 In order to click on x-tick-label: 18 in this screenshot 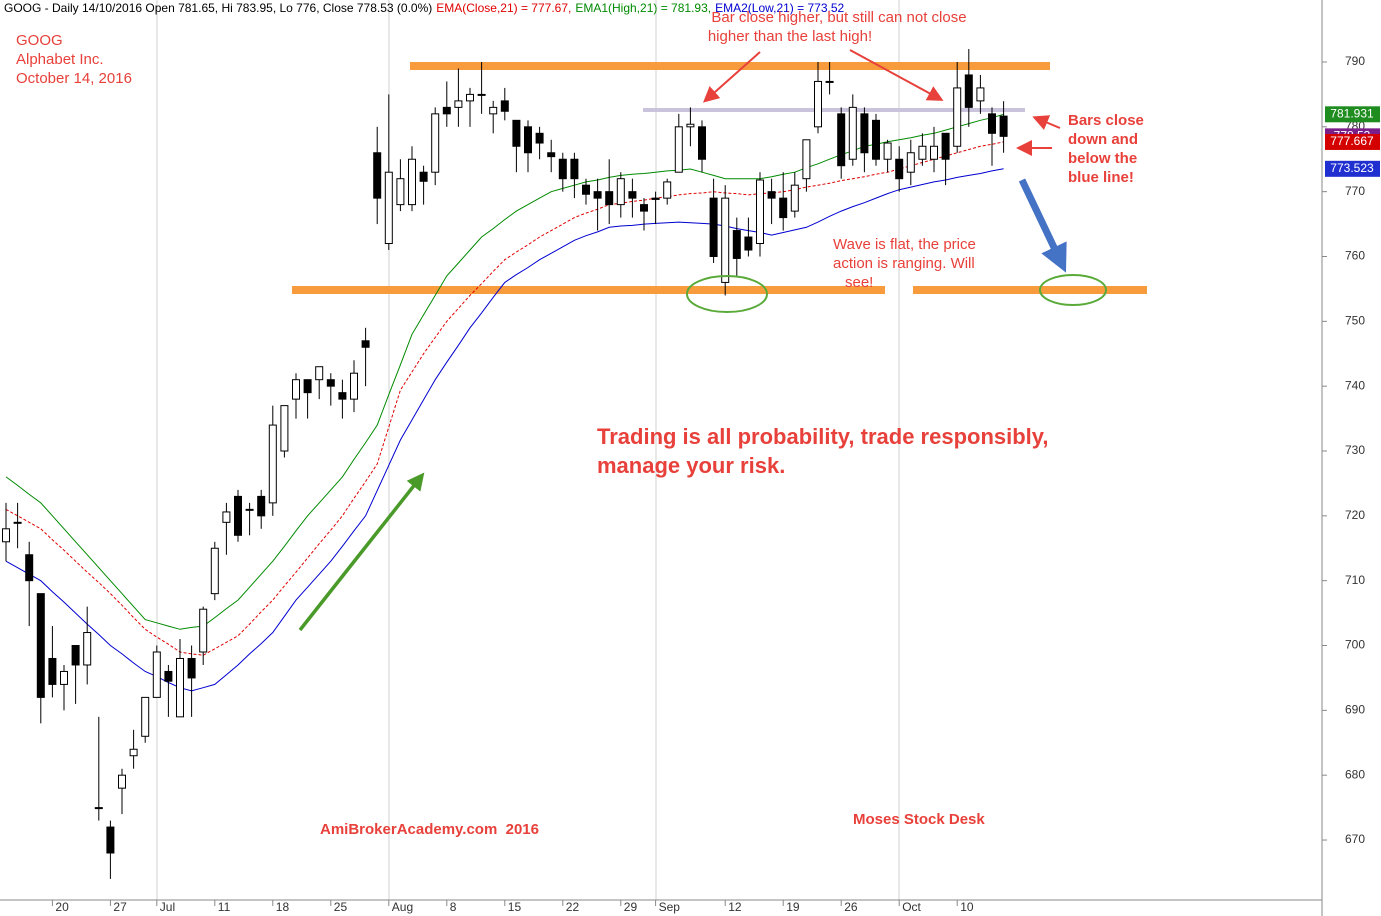, I will do `click(283, 907)`.